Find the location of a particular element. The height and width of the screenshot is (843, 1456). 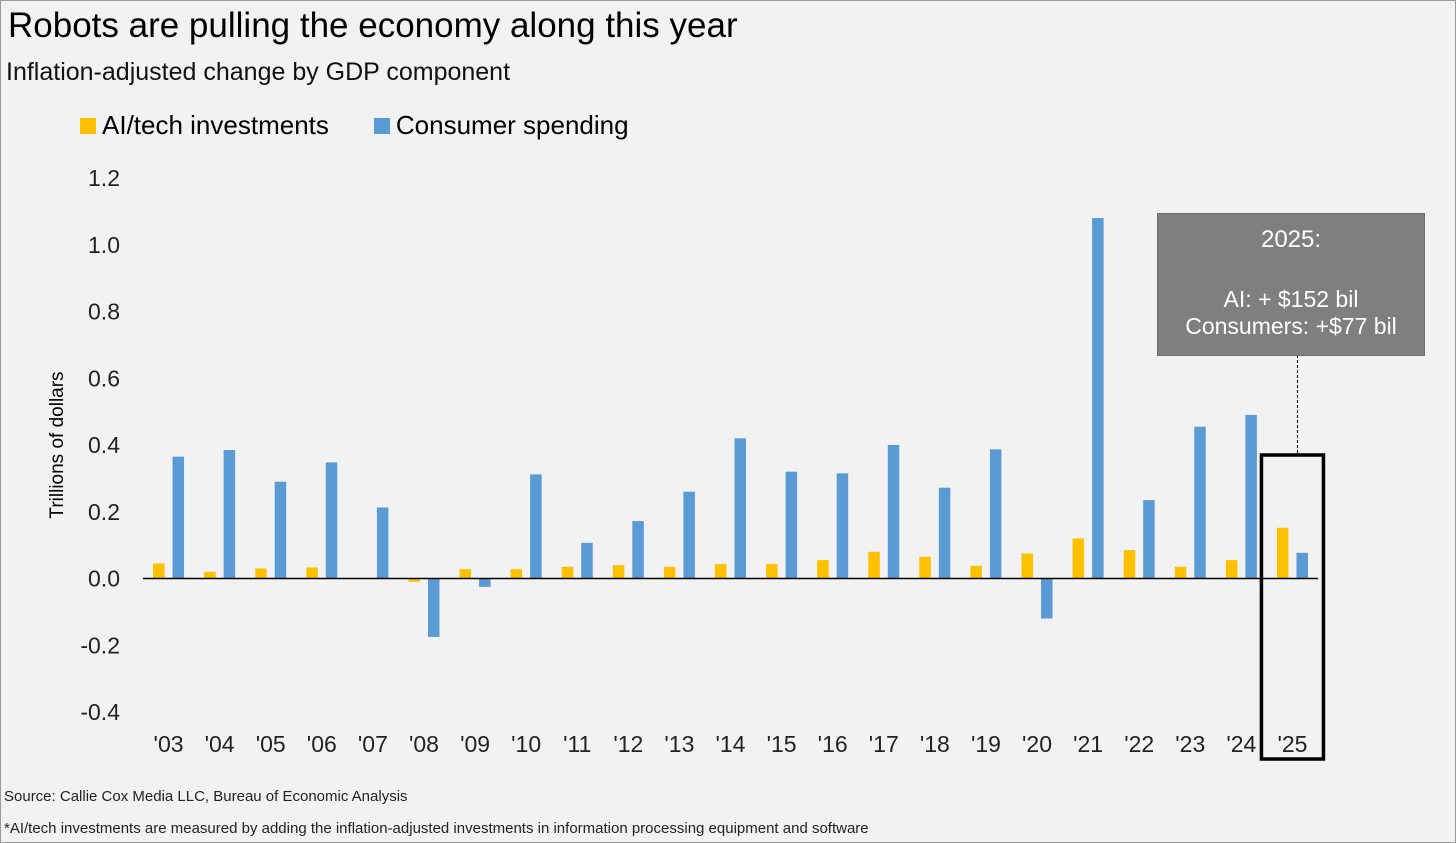

callout-title: 2025: is located at coordinates (1291, 239).